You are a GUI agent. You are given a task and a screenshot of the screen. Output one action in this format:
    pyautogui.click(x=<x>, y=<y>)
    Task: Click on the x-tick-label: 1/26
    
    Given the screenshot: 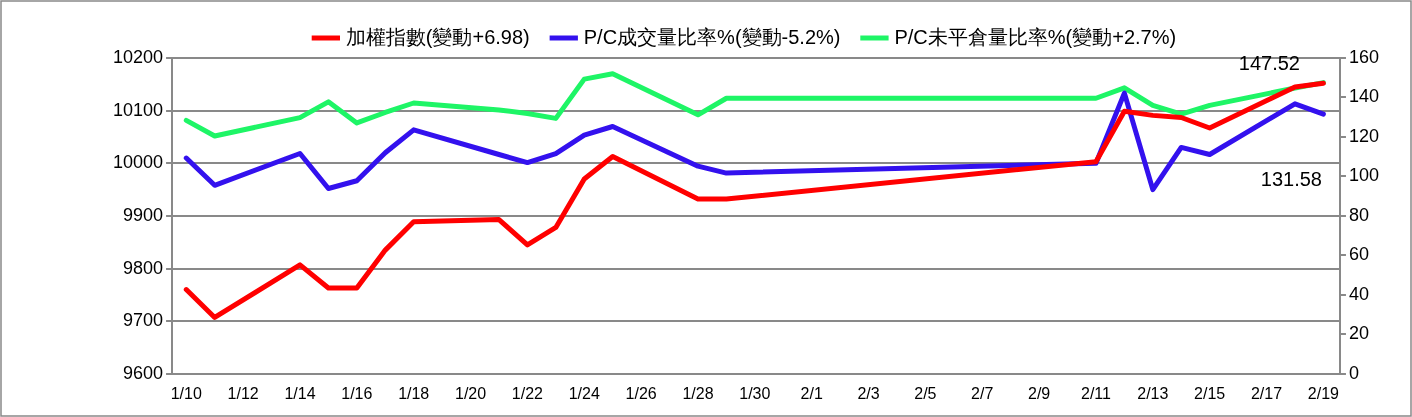 What is the action you would take?
    pyautogui.click(x=641, y=393)
    